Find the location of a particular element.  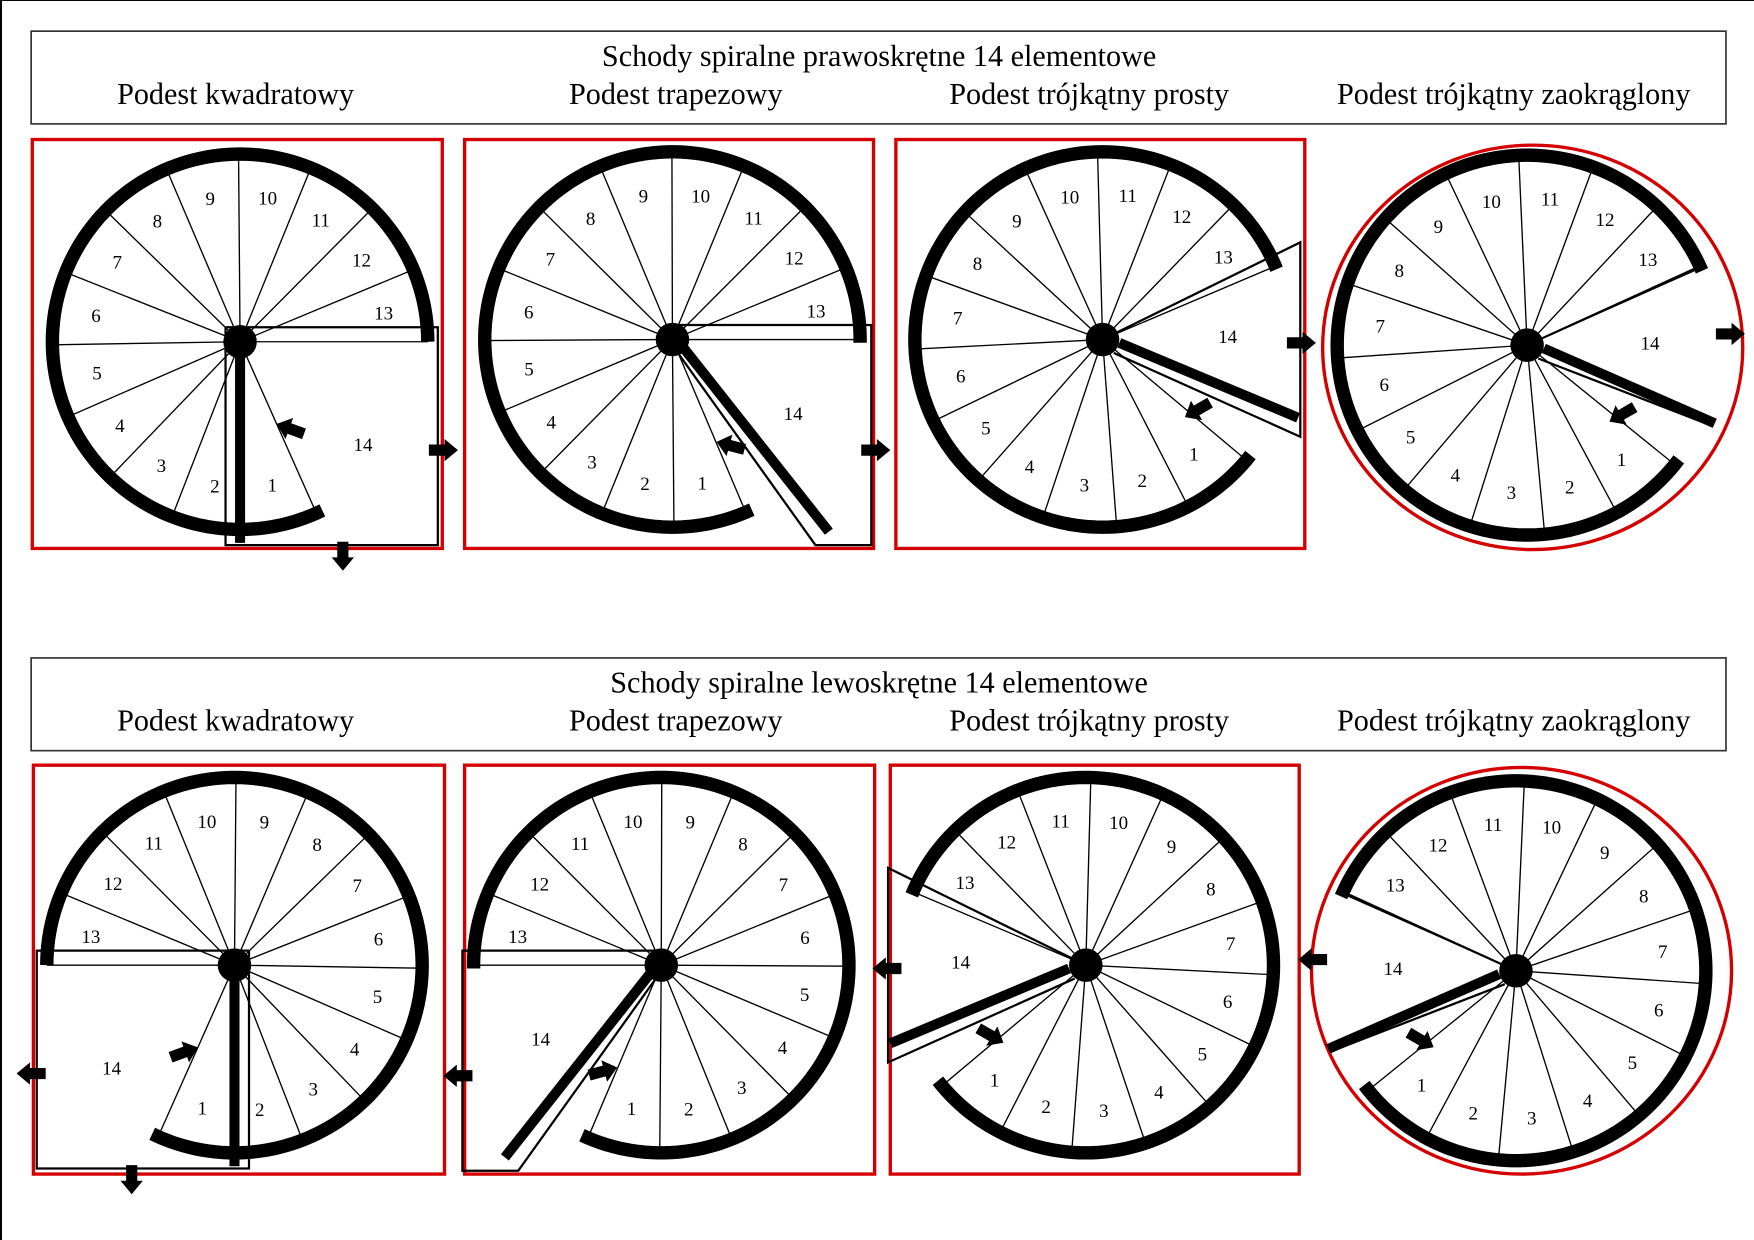

landing-railing is located at coordinates (755, 438).